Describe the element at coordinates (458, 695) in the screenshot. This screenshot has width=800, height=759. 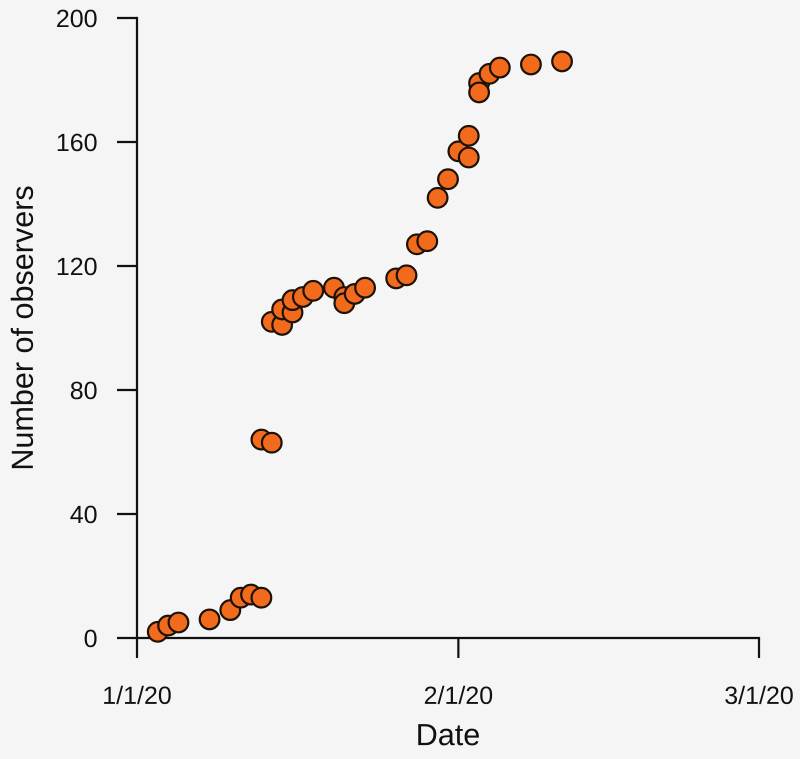
I see `x-tick-label: 2/1/20` at that location.